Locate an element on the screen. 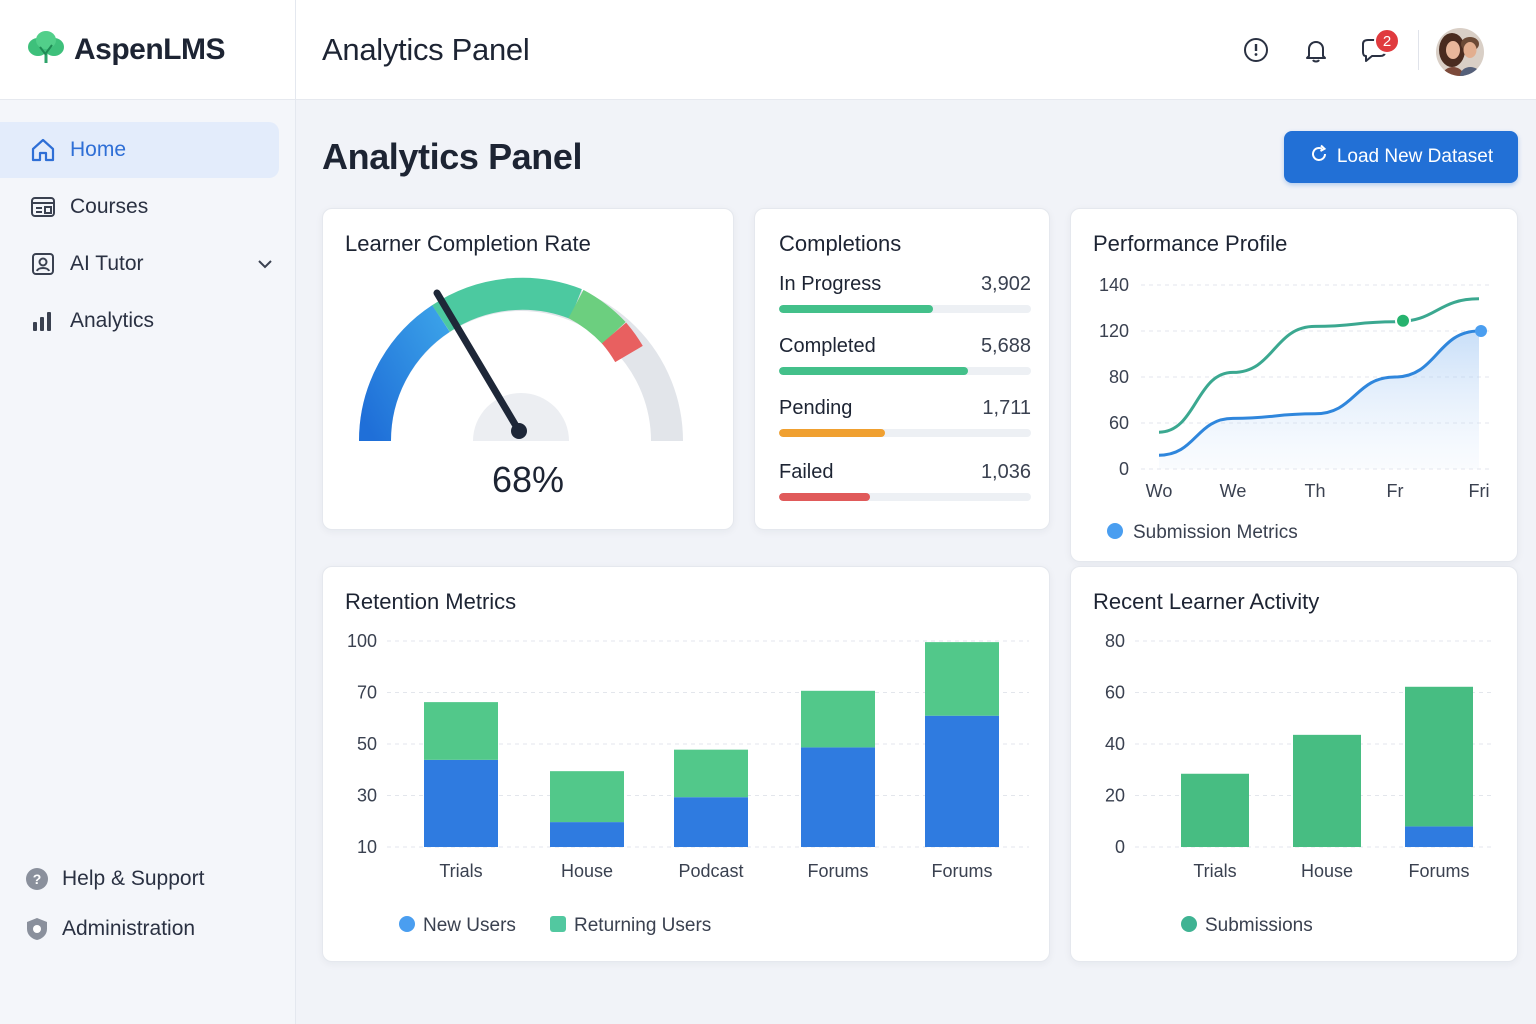 The height and width of the screenshot is (1024, 1536). page-title: Analytics Panel is located at coordinates (452, 156).